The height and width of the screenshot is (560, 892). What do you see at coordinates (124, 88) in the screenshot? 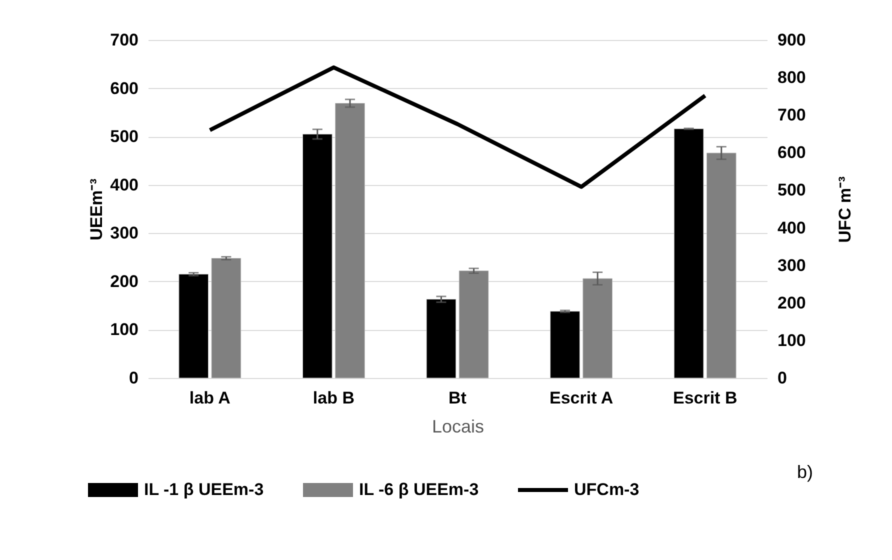
I see `y-tick-label: 600` at bounding box center [124, 88].